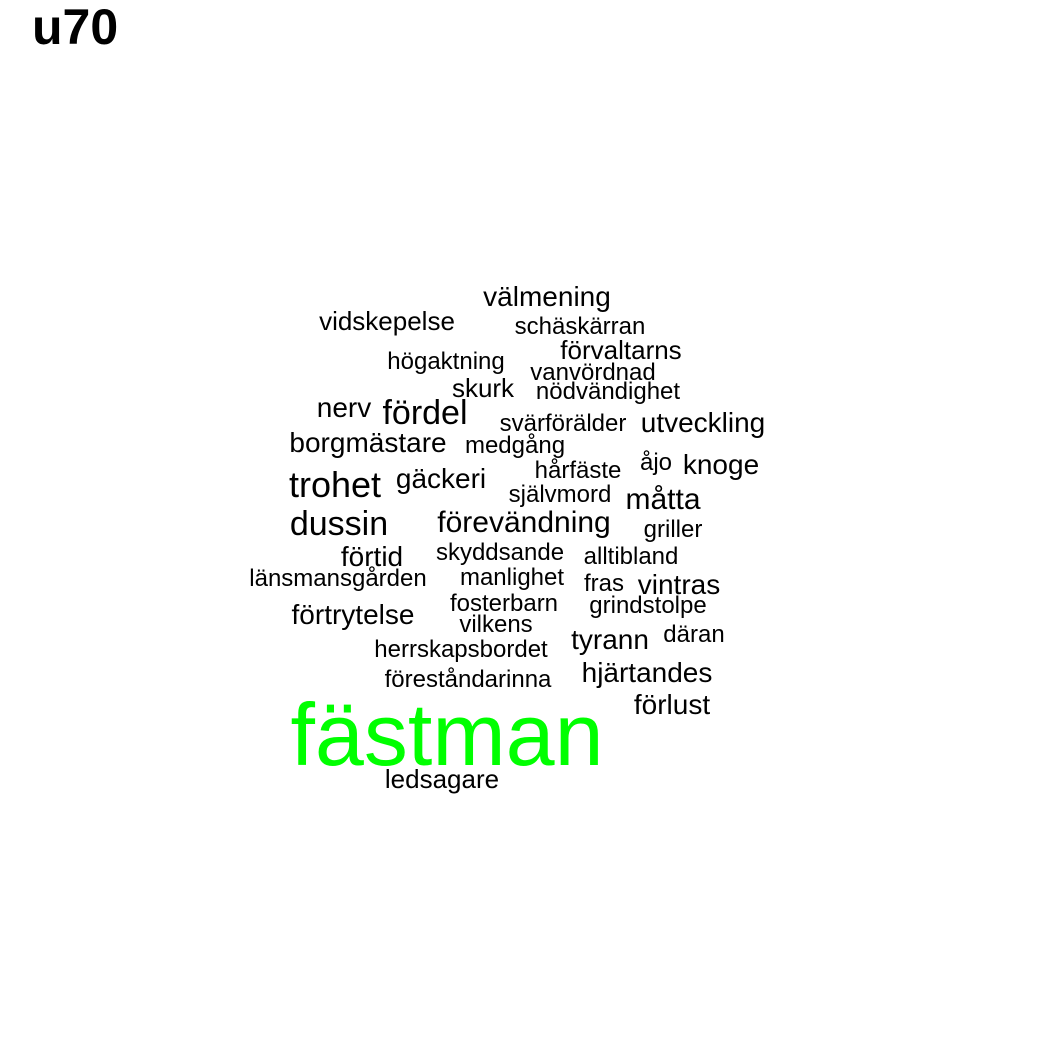 The width and height of the screenshot is (1050, 1050). I want to click on word-herrskapsbordet: herrskapsbordet, so click(461, 649).